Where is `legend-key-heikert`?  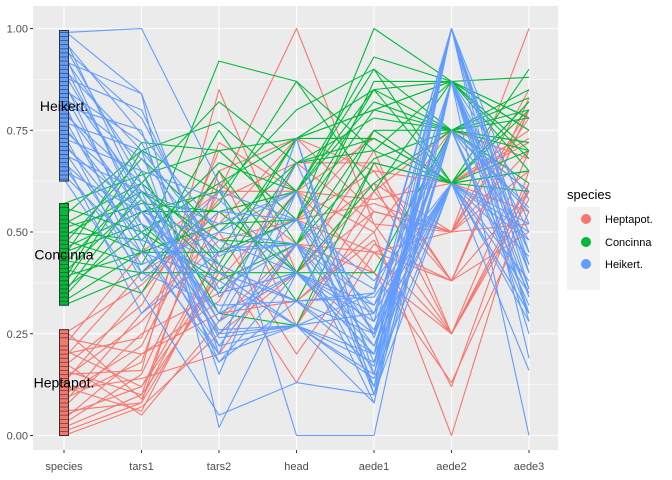
legend-key-heikert is located at coordinates (586, 264).